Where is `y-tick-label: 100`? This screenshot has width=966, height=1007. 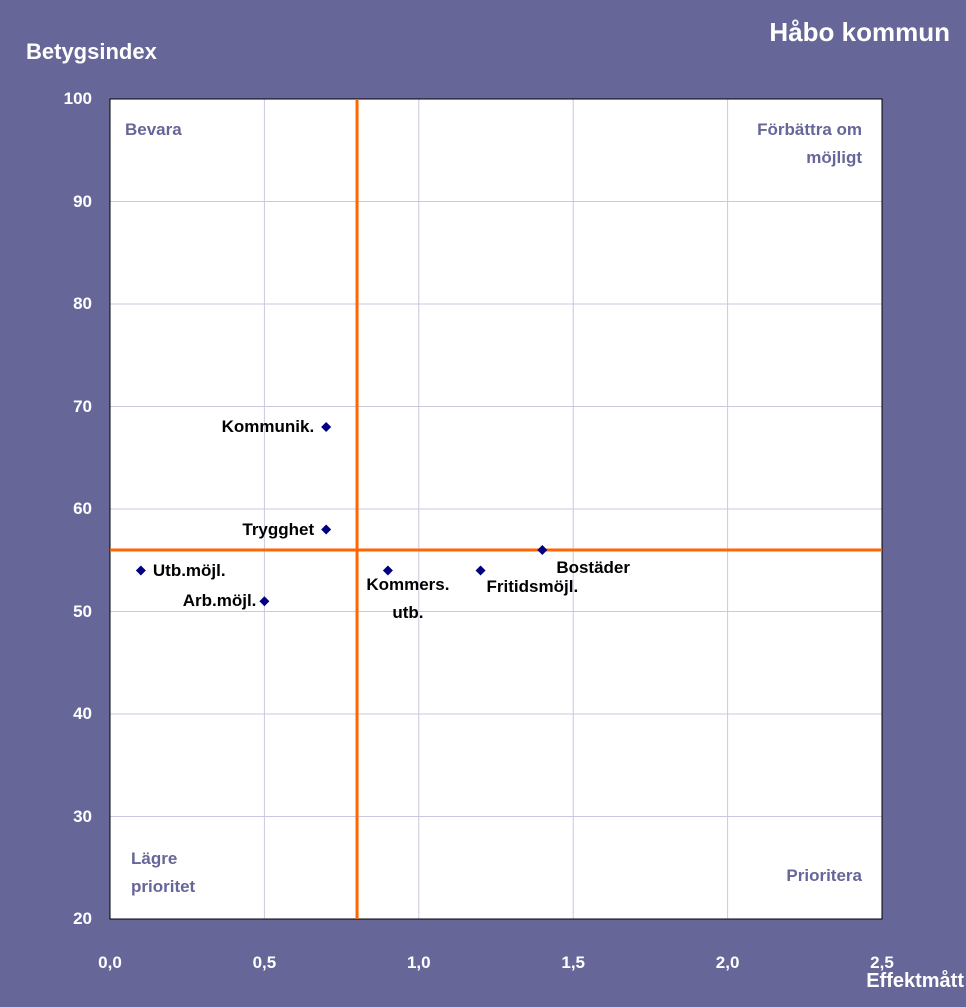 y-tick-label: 100 is located at coordinates (77, 98).